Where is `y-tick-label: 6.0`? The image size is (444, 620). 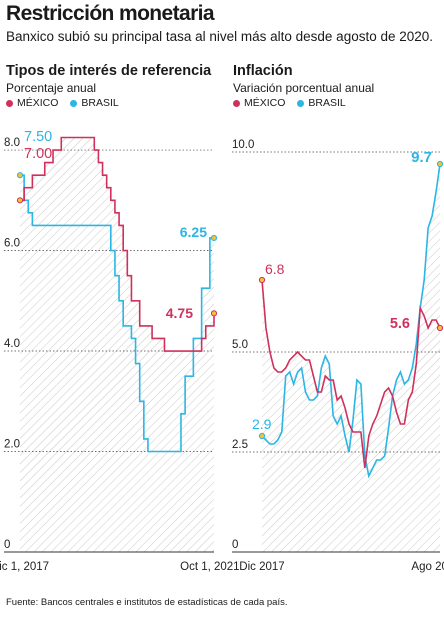 y-tick-label: 6.0 is located at coordinates (12, 244).